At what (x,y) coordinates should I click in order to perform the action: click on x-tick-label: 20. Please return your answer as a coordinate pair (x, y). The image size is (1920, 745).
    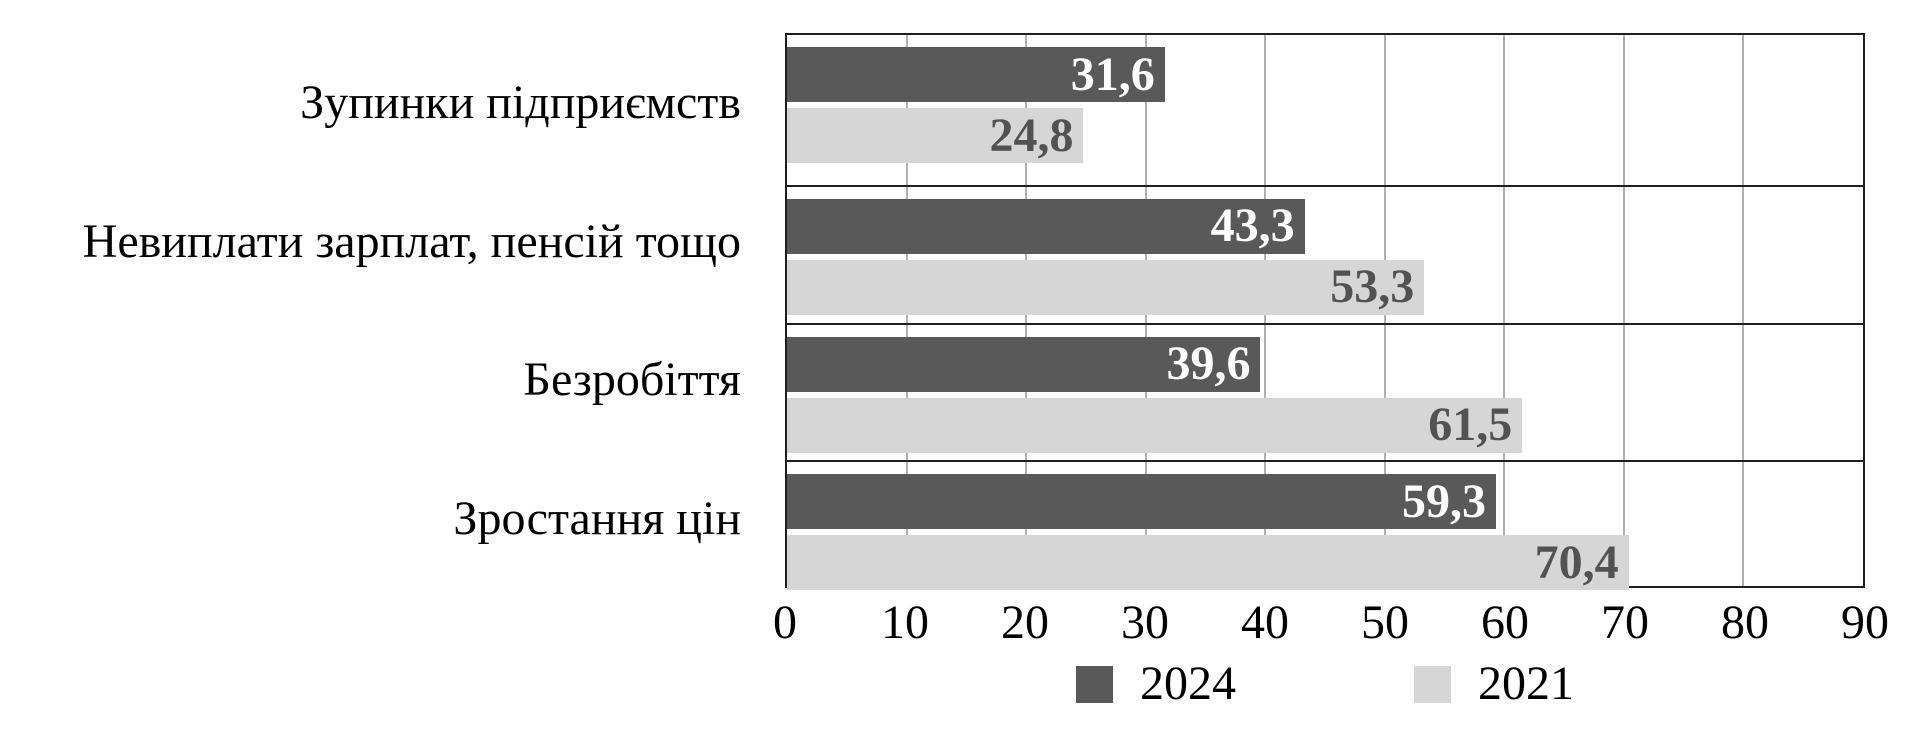
    Looking at the image, I should click on (1025, 622).